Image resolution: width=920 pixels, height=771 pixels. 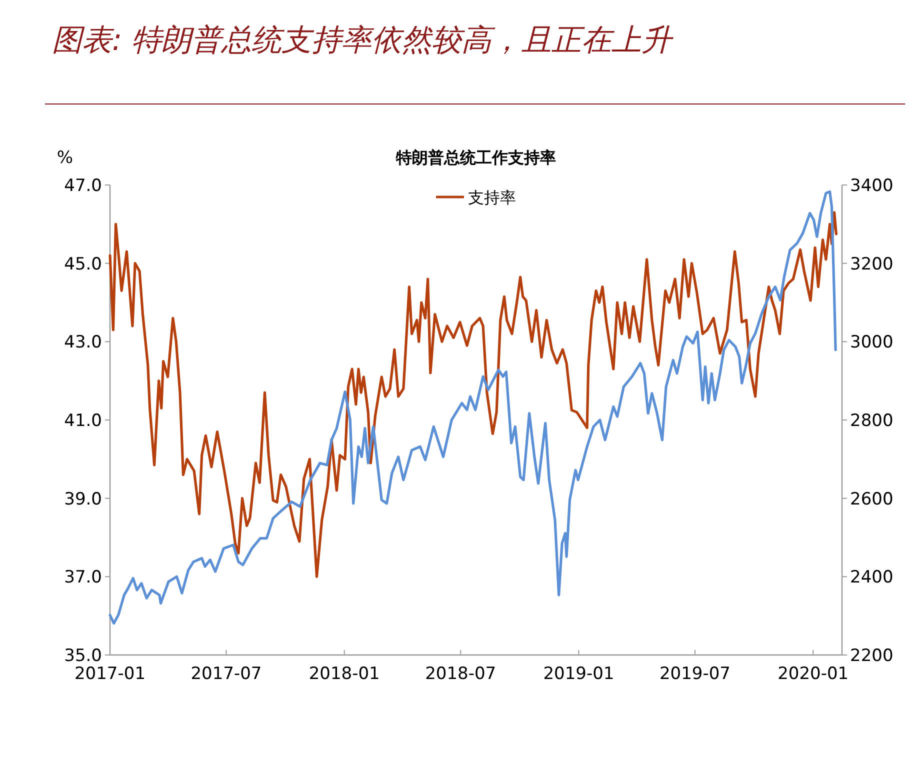 I want to click on x-tick-label: 2018-07, so click(x=460, y=674).